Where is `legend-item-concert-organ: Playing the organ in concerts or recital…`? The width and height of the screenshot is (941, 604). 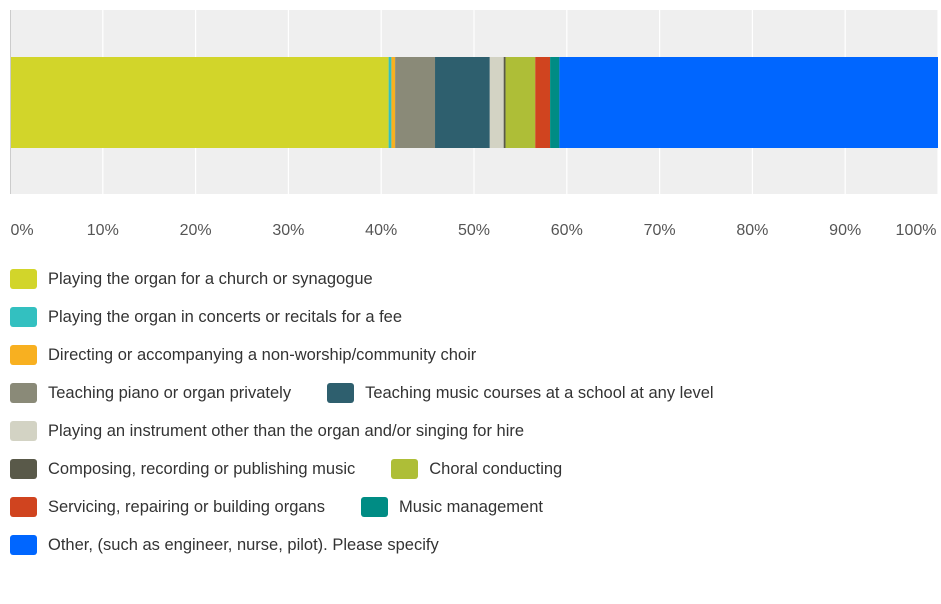 legend-item-concert-organ: Playing the organ in concerts or recital… is located at coordinates (206, 317).